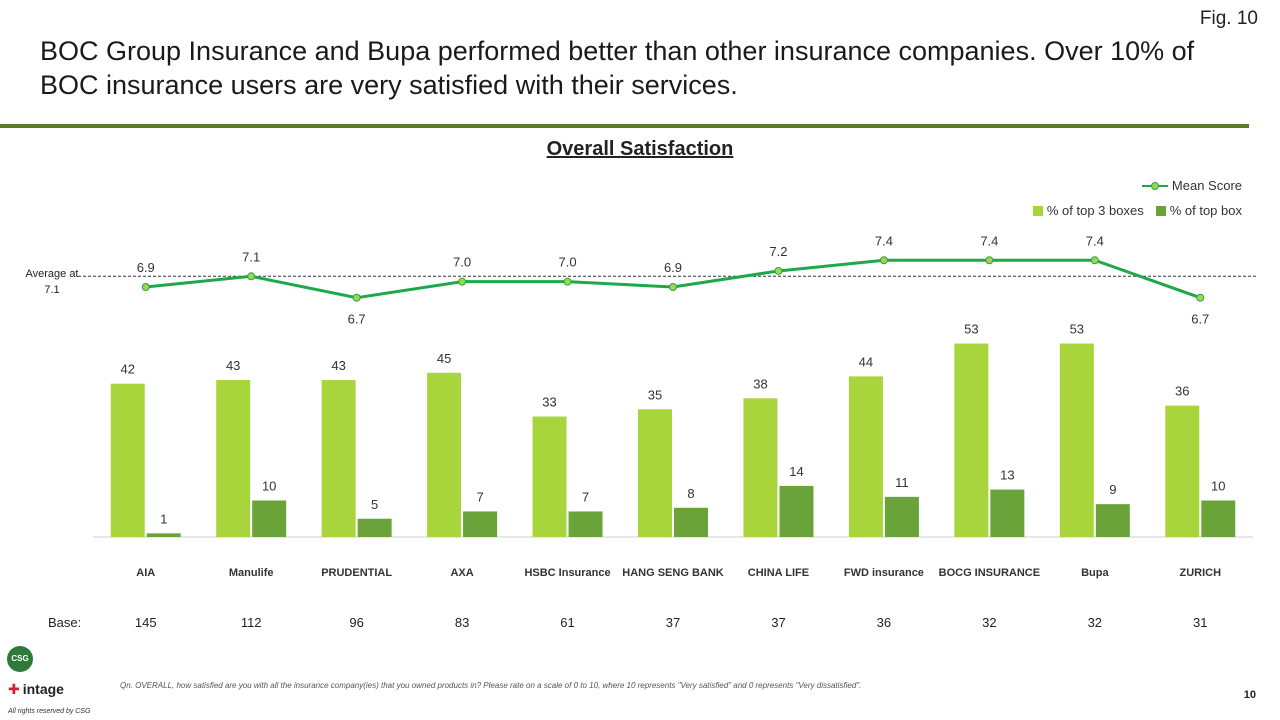 This screenshot has width=1280, height=720. I want to click on data-label-top3: 45, so click(444, 358).